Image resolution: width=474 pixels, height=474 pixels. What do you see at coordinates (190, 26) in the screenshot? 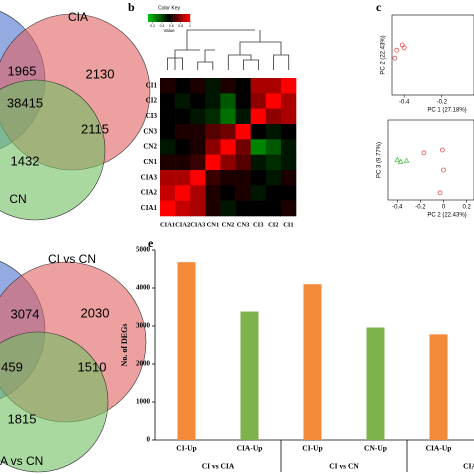
I see `color-key-tick-label: 1` at bounding box center [190, 26].